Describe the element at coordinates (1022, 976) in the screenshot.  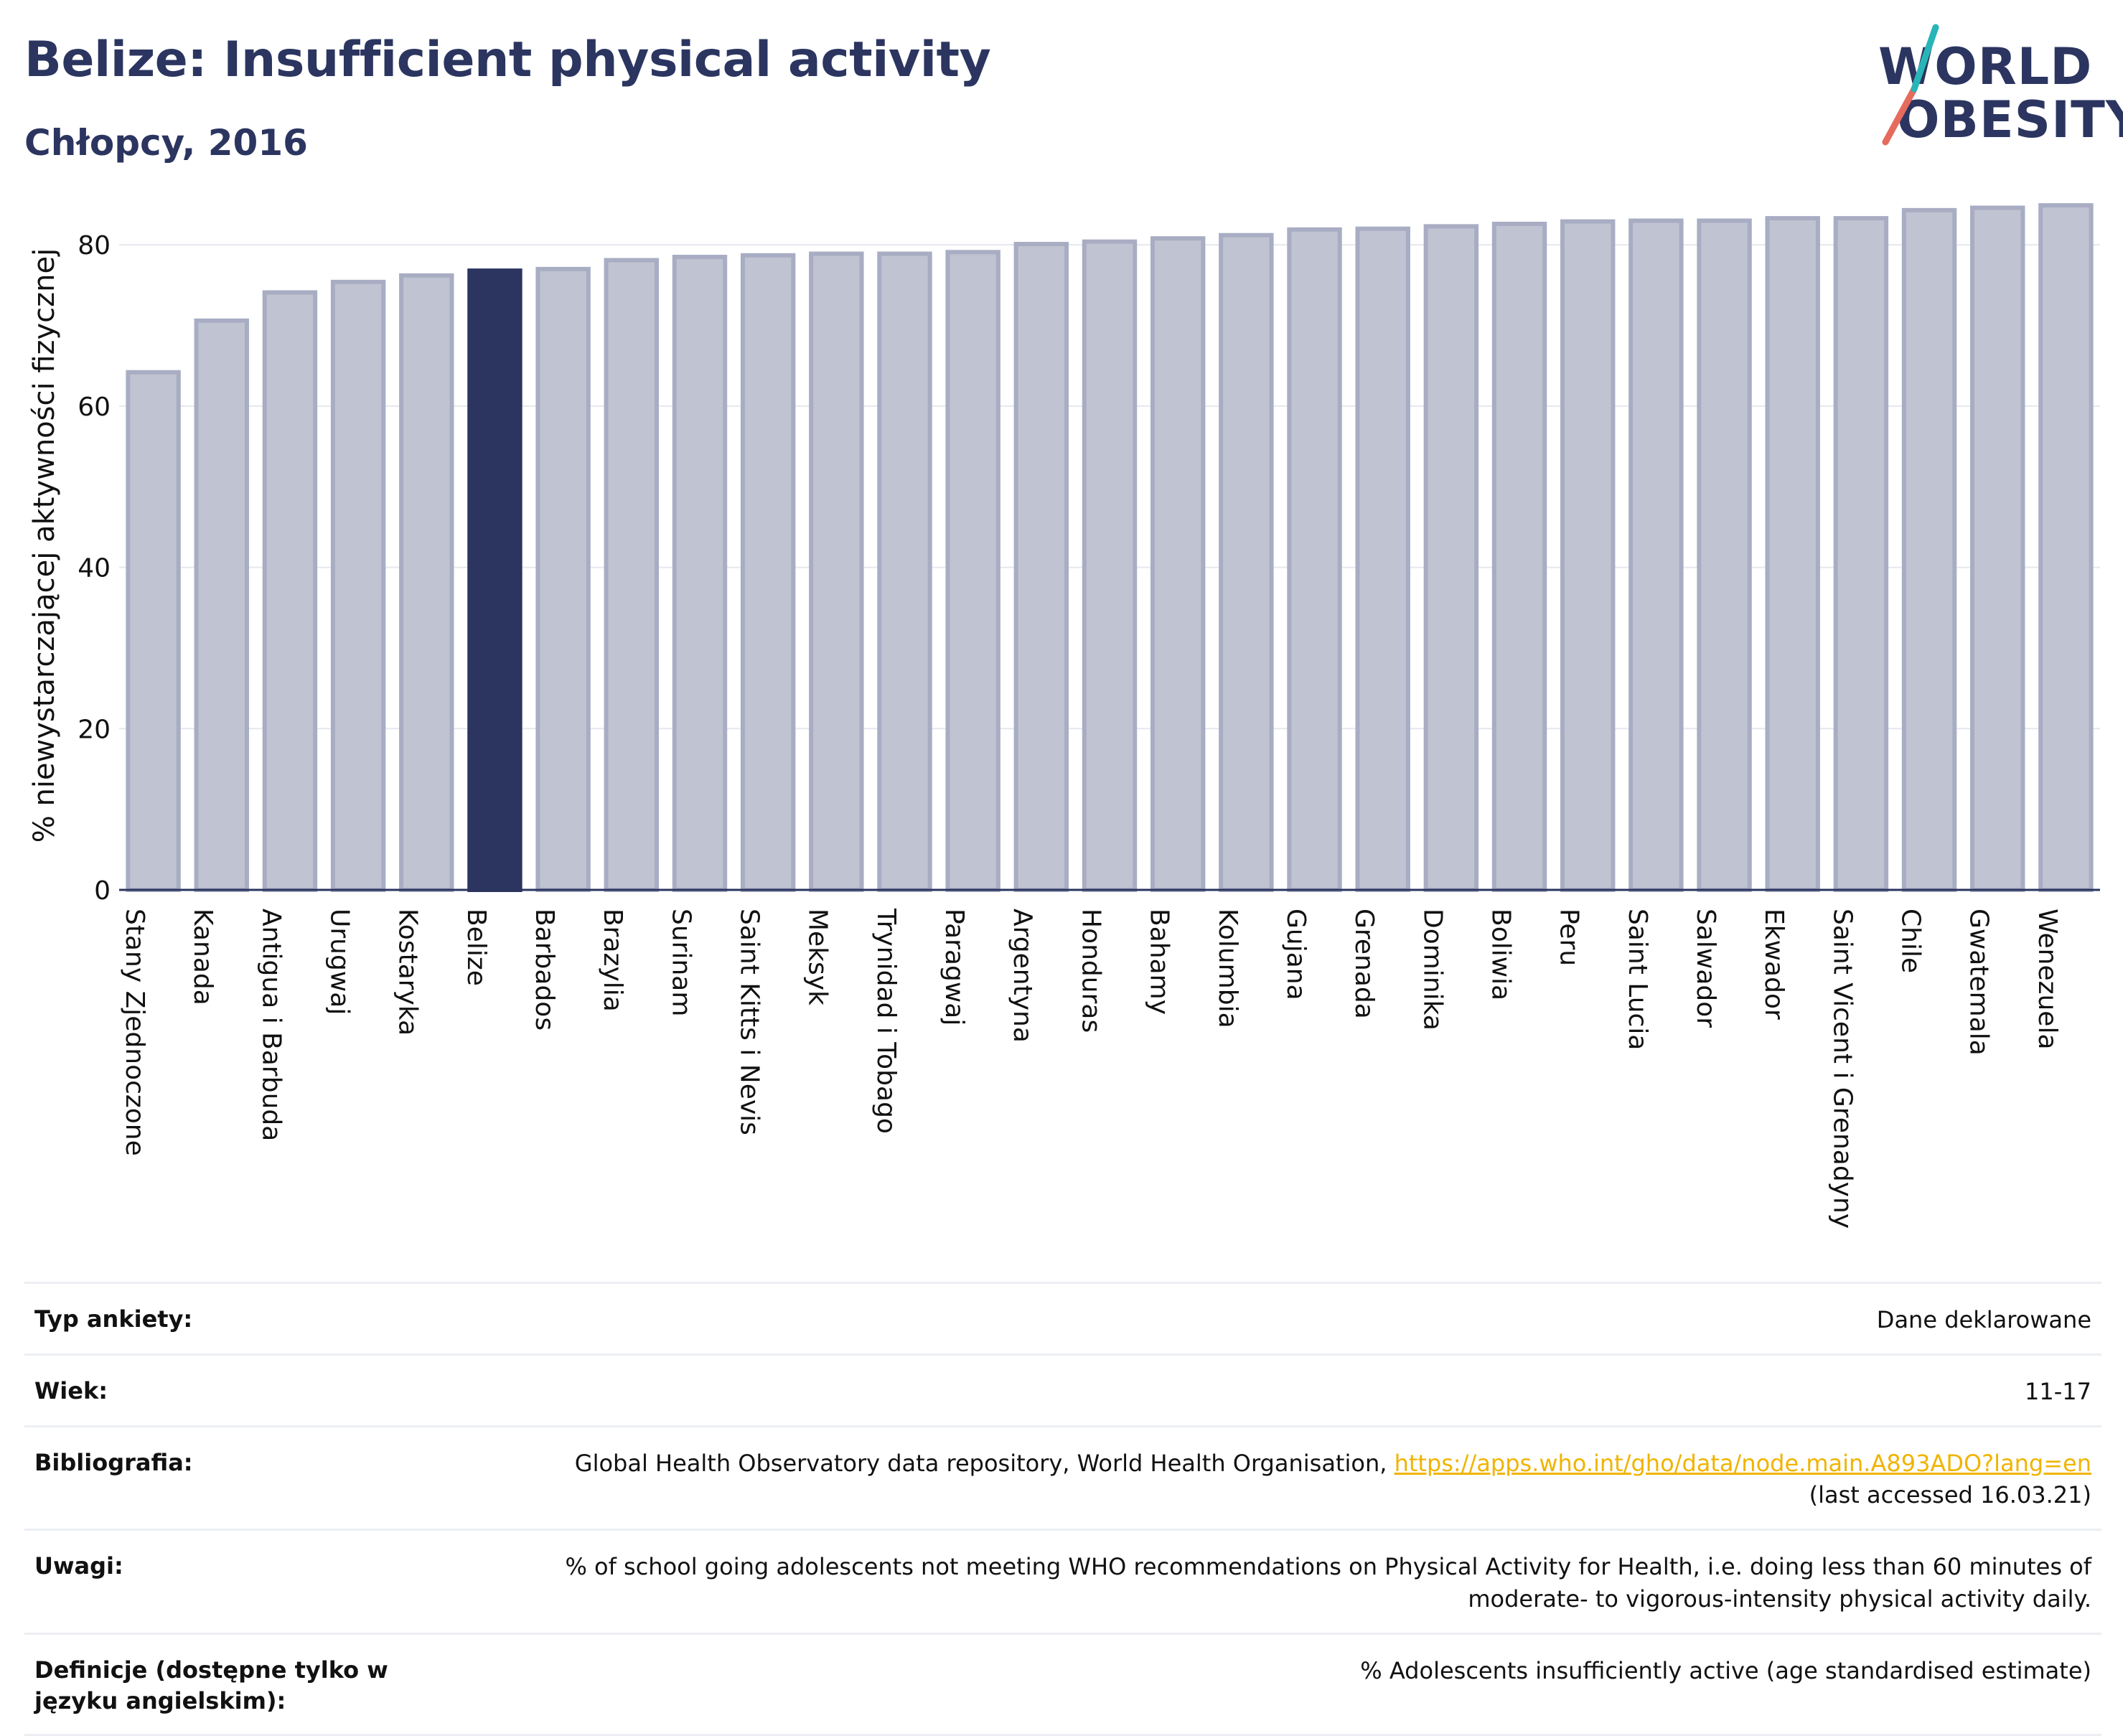
I see `x-tick-label: Argentyna` at that location.